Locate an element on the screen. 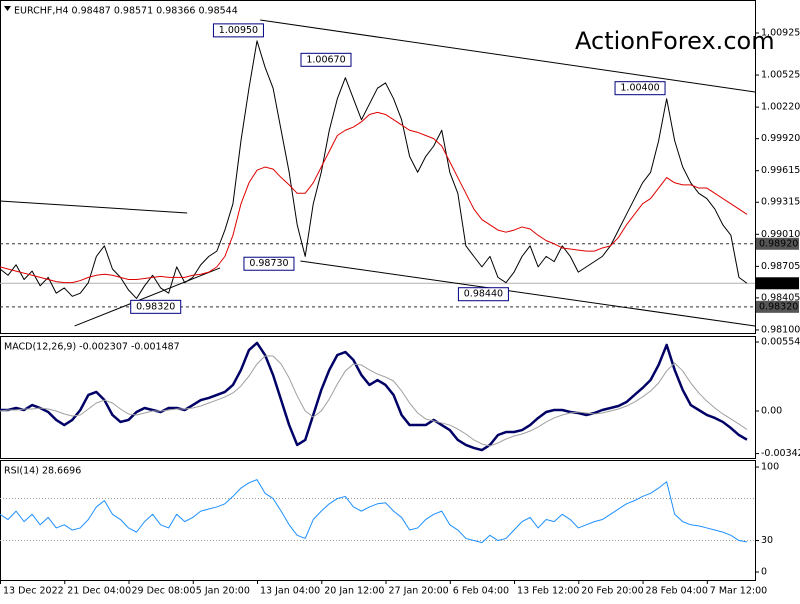  y-tick-label: 100 is located at coordinates (770, 467).